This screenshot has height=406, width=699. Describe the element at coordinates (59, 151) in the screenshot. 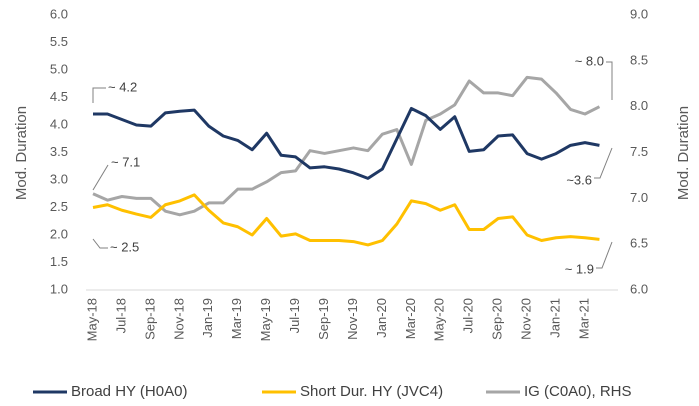

I see `y-tick-label: 3.5` at that location.